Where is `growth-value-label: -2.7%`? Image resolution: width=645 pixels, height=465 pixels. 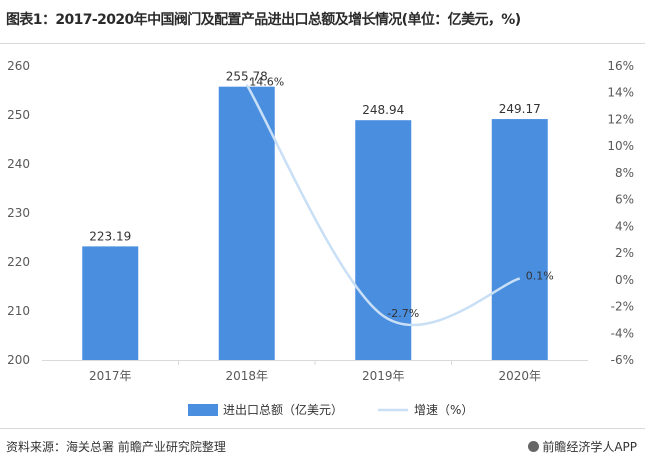 growth-value-label: -2.7% is located at coordinates (403, 313).